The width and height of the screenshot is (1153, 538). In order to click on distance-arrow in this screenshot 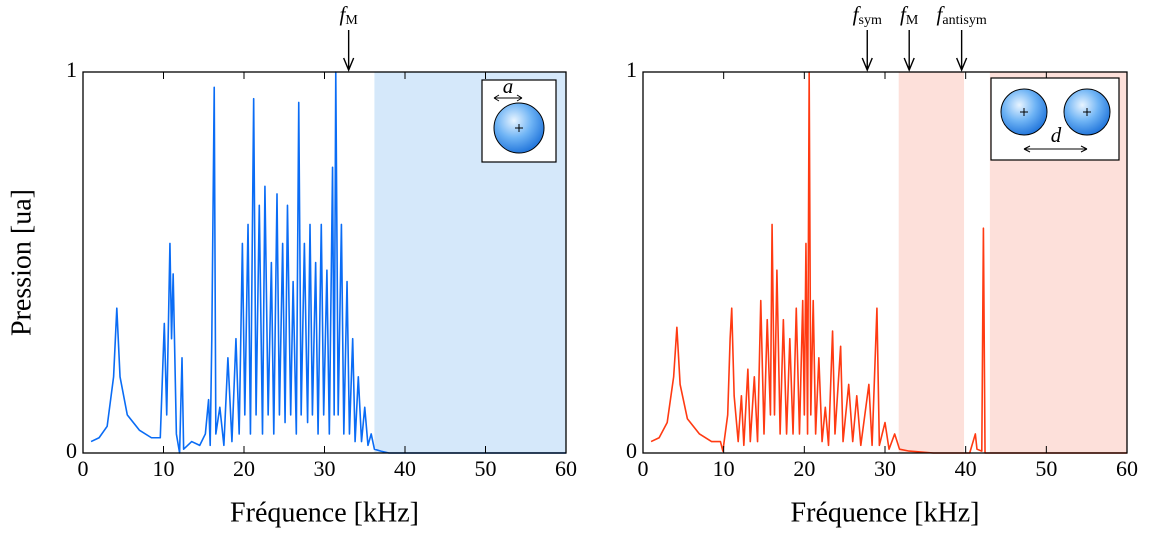, I will do `click(1055, 149)`.